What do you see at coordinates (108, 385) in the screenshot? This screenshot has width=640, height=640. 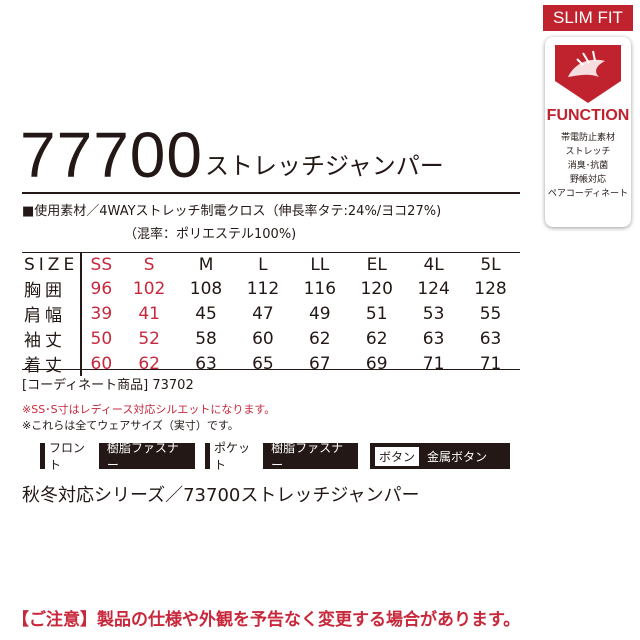 I see `coordinate-product: [コーディネート商品] 73702` at bounding box center [108, 385].